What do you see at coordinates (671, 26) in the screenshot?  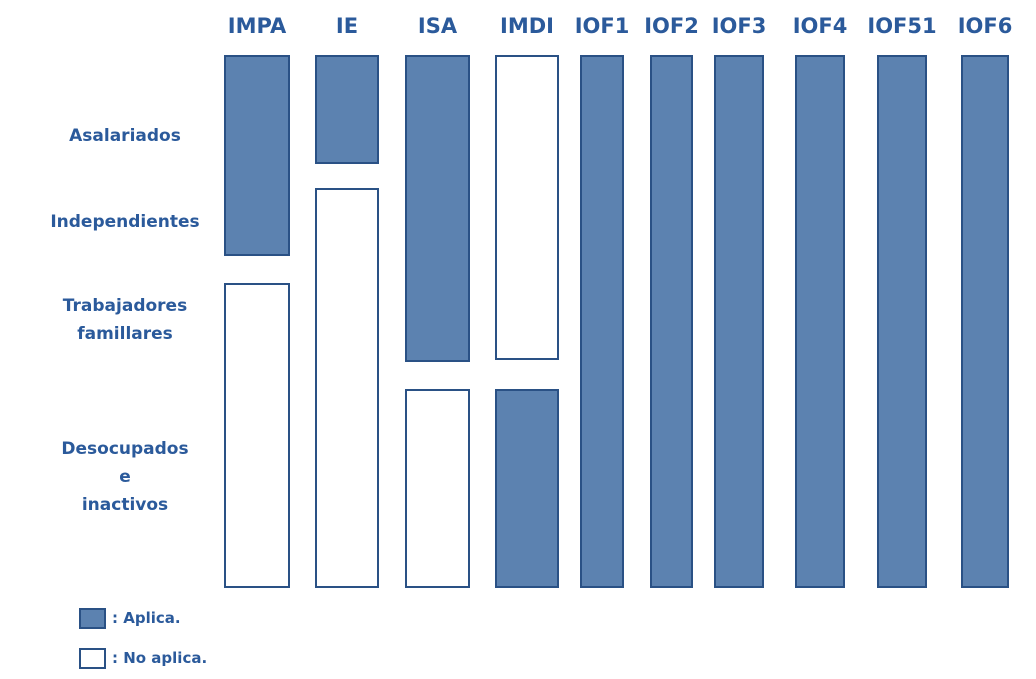 I see `column-label-iof2: IOF2` at bounding box center [671, 26].